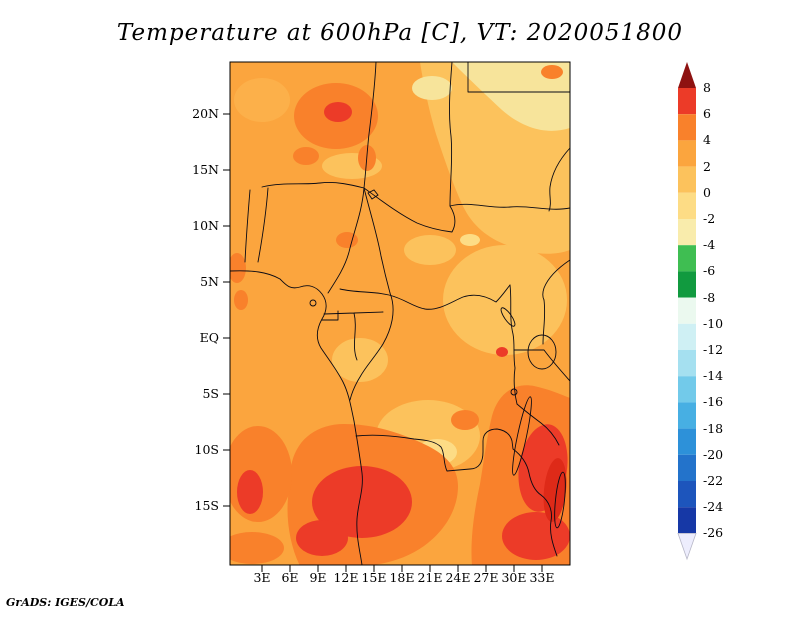 The height and width of the screenshot is (618, 800). I want to click on lon-tick-label: 33E, so click(541, 577).